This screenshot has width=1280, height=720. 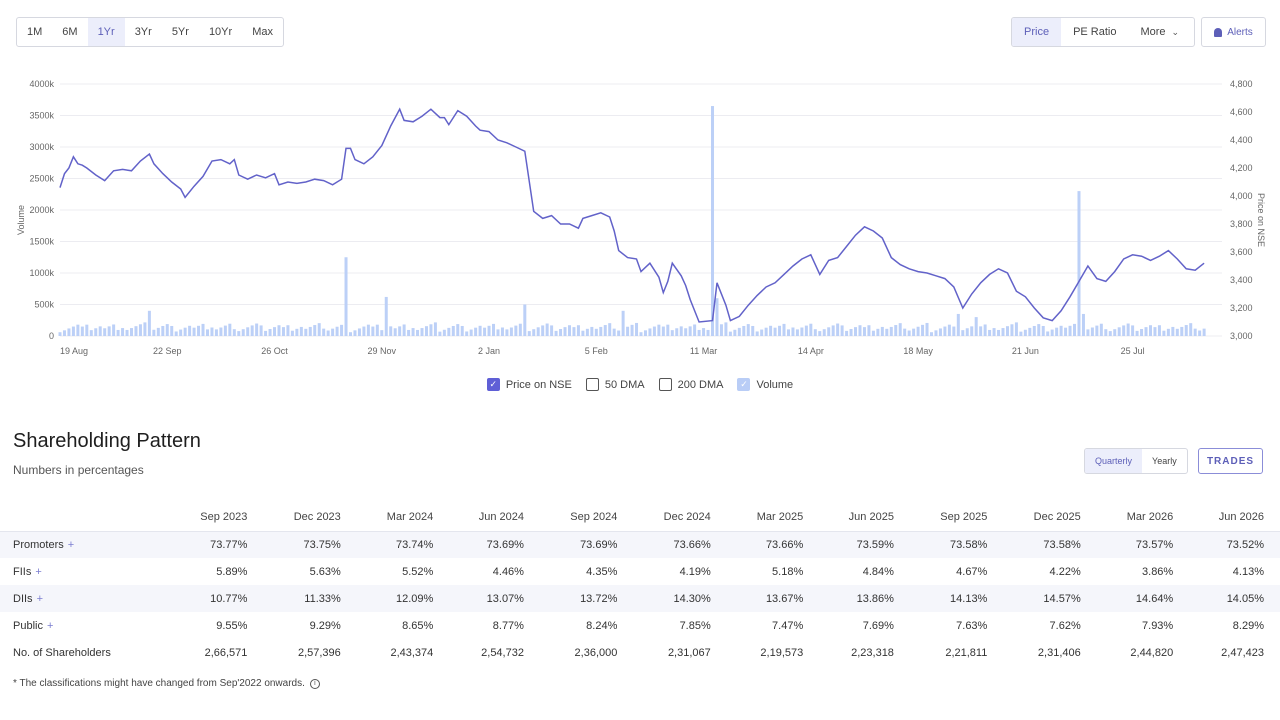 I want to click on price-button: Price, so click(x=1037, y=32).